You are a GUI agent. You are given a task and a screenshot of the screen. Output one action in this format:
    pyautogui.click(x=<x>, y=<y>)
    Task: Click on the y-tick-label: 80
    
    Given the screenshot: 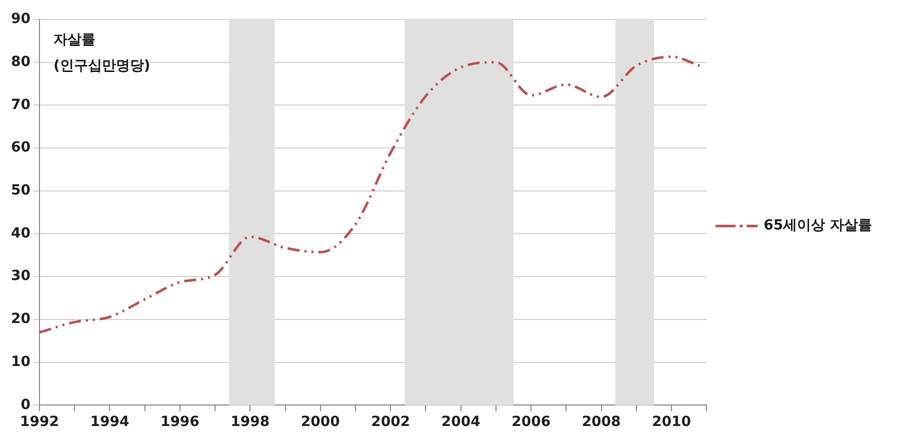 What is the action you would take?
    pyautogui.click(x=21, y=62)
    